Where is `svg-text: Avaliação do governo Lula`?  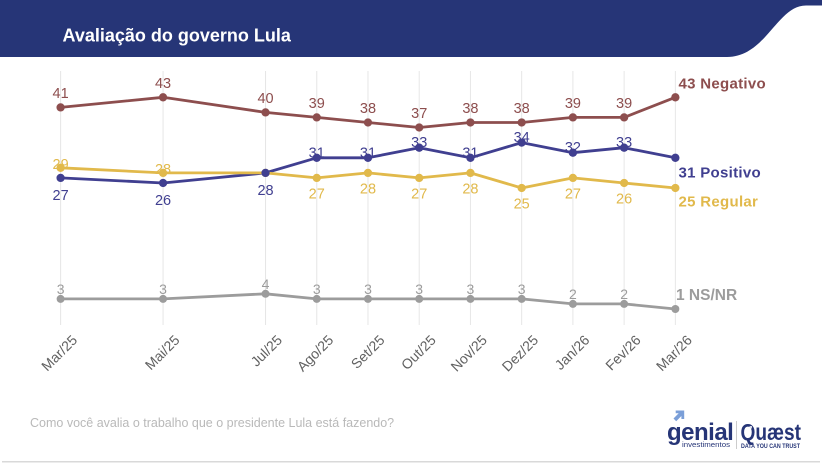
svg-text: Avaliação do governo Lula is located at coordinates (177, 36).